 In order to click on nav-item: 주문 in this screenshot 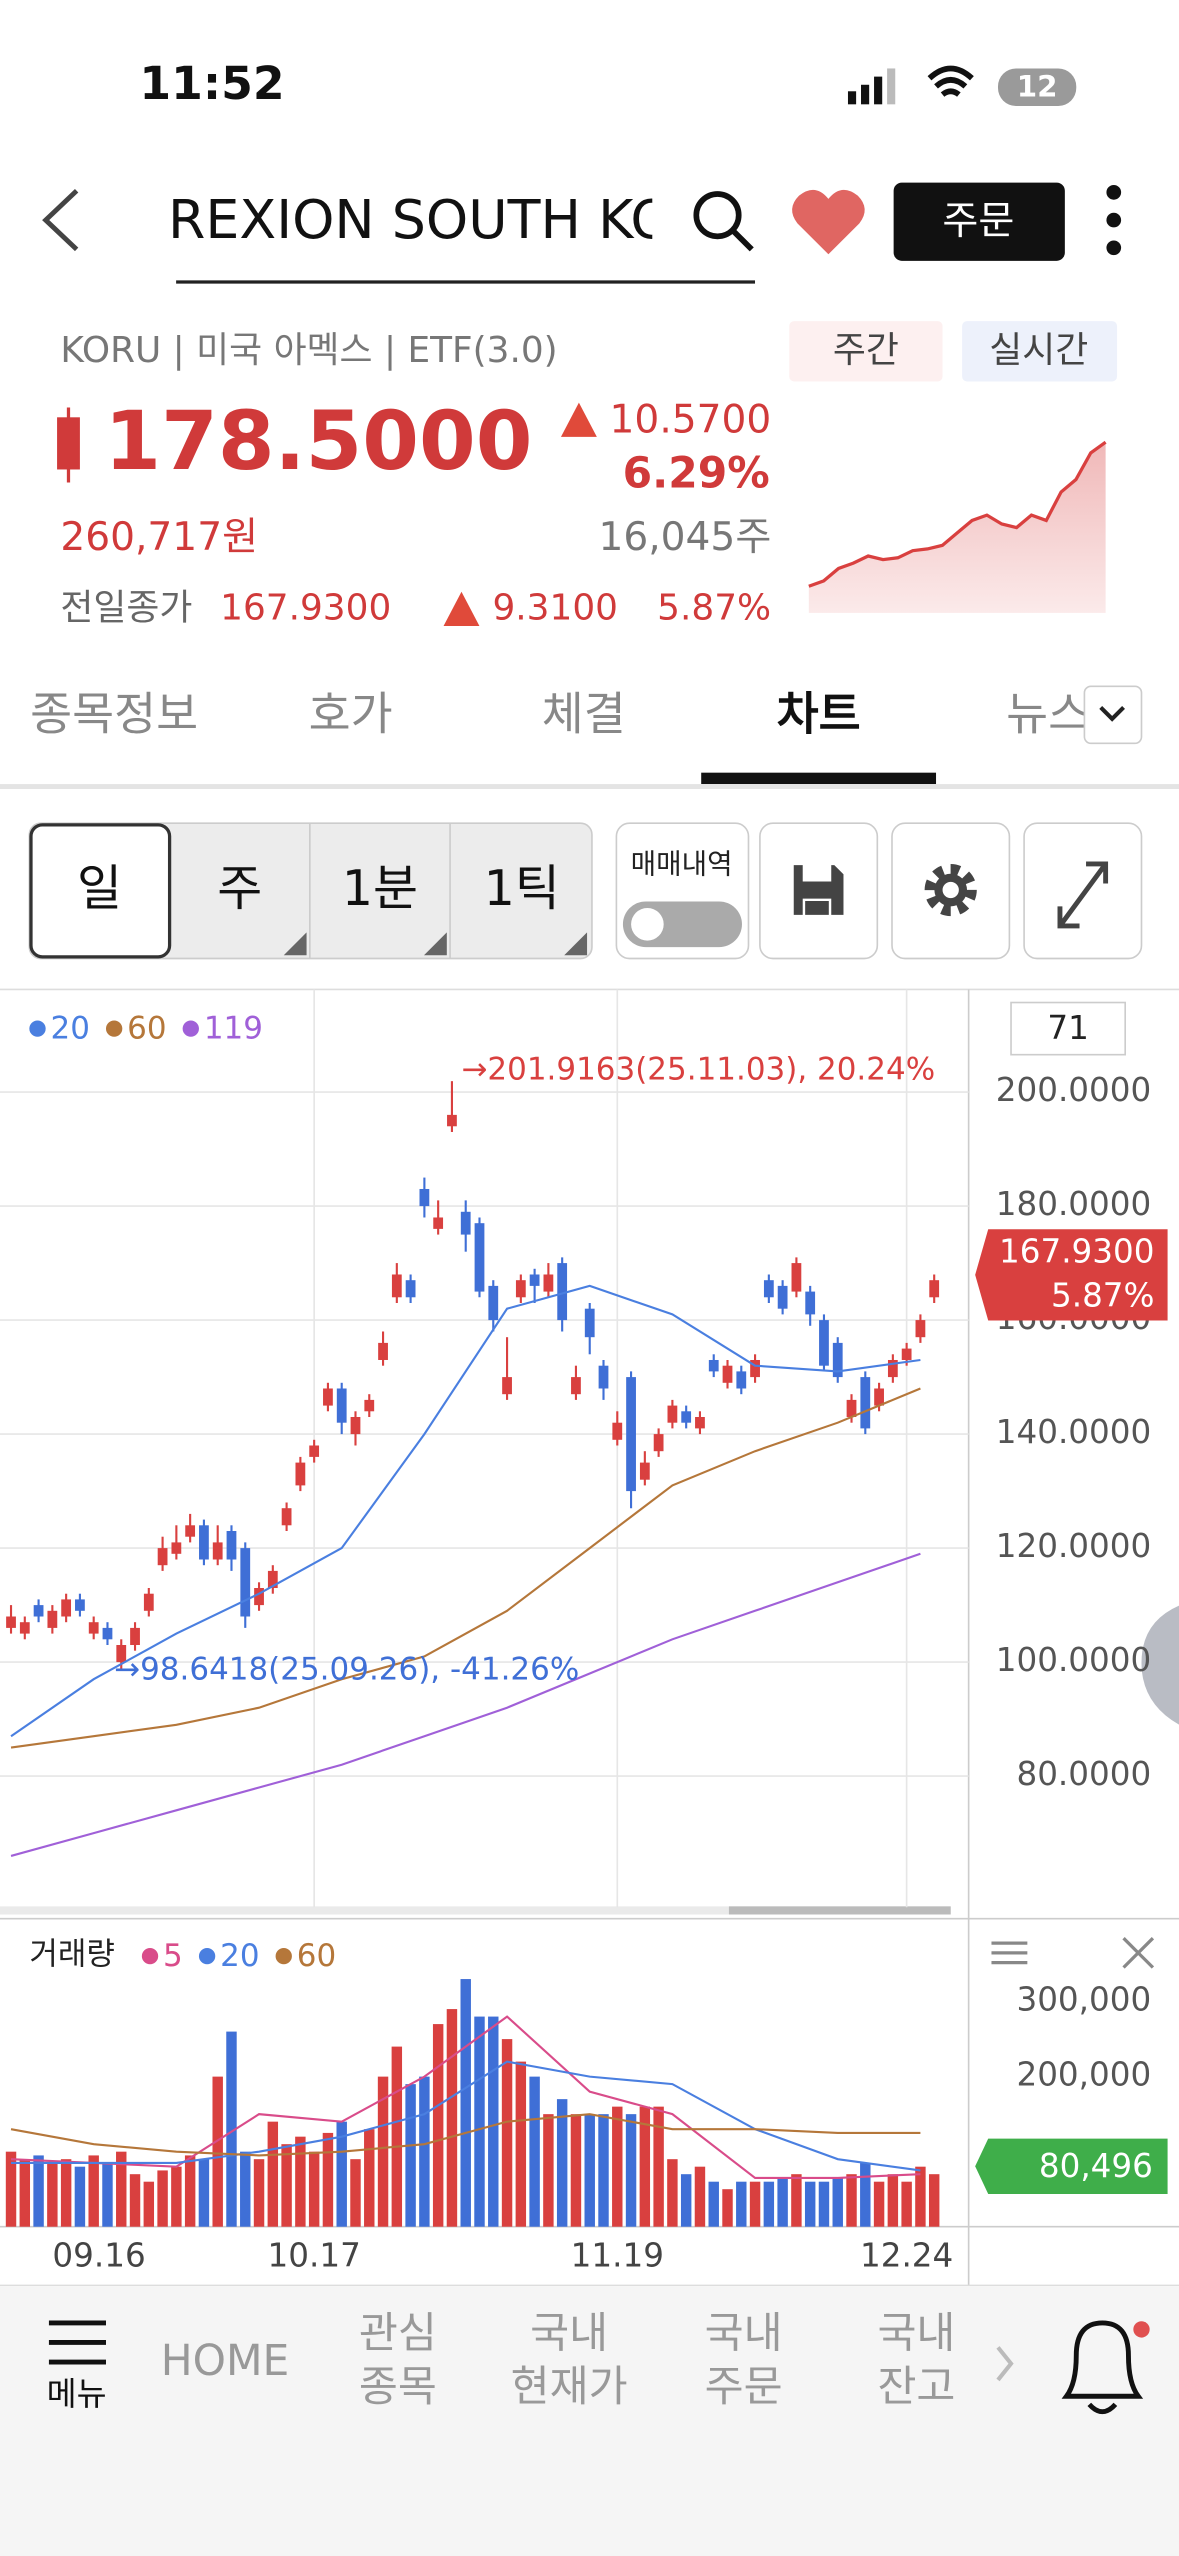, I will do `click(744, 2386)`.